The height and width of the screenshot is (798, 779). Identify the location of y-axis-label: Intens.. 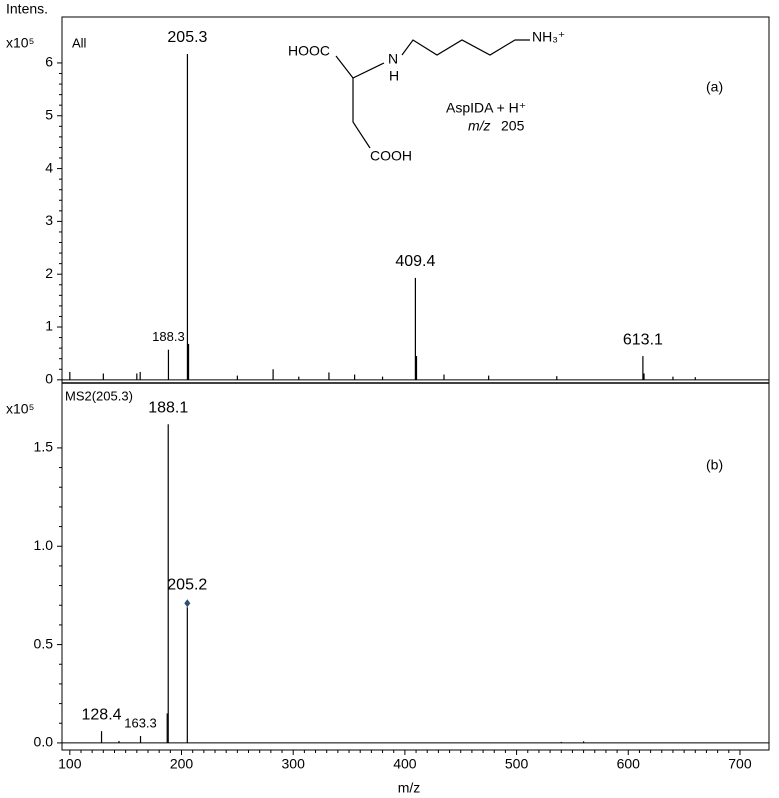
(27, 9).